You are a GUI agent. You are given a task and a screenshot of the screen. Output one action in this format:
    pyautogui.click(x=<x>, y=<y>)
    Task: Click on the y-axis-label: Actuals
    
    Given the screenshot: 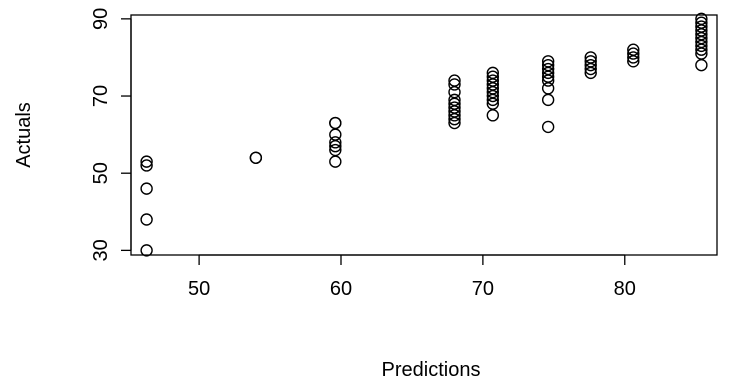 What is the action you would take?
    pyautogui.click(x=24, y=135)
    